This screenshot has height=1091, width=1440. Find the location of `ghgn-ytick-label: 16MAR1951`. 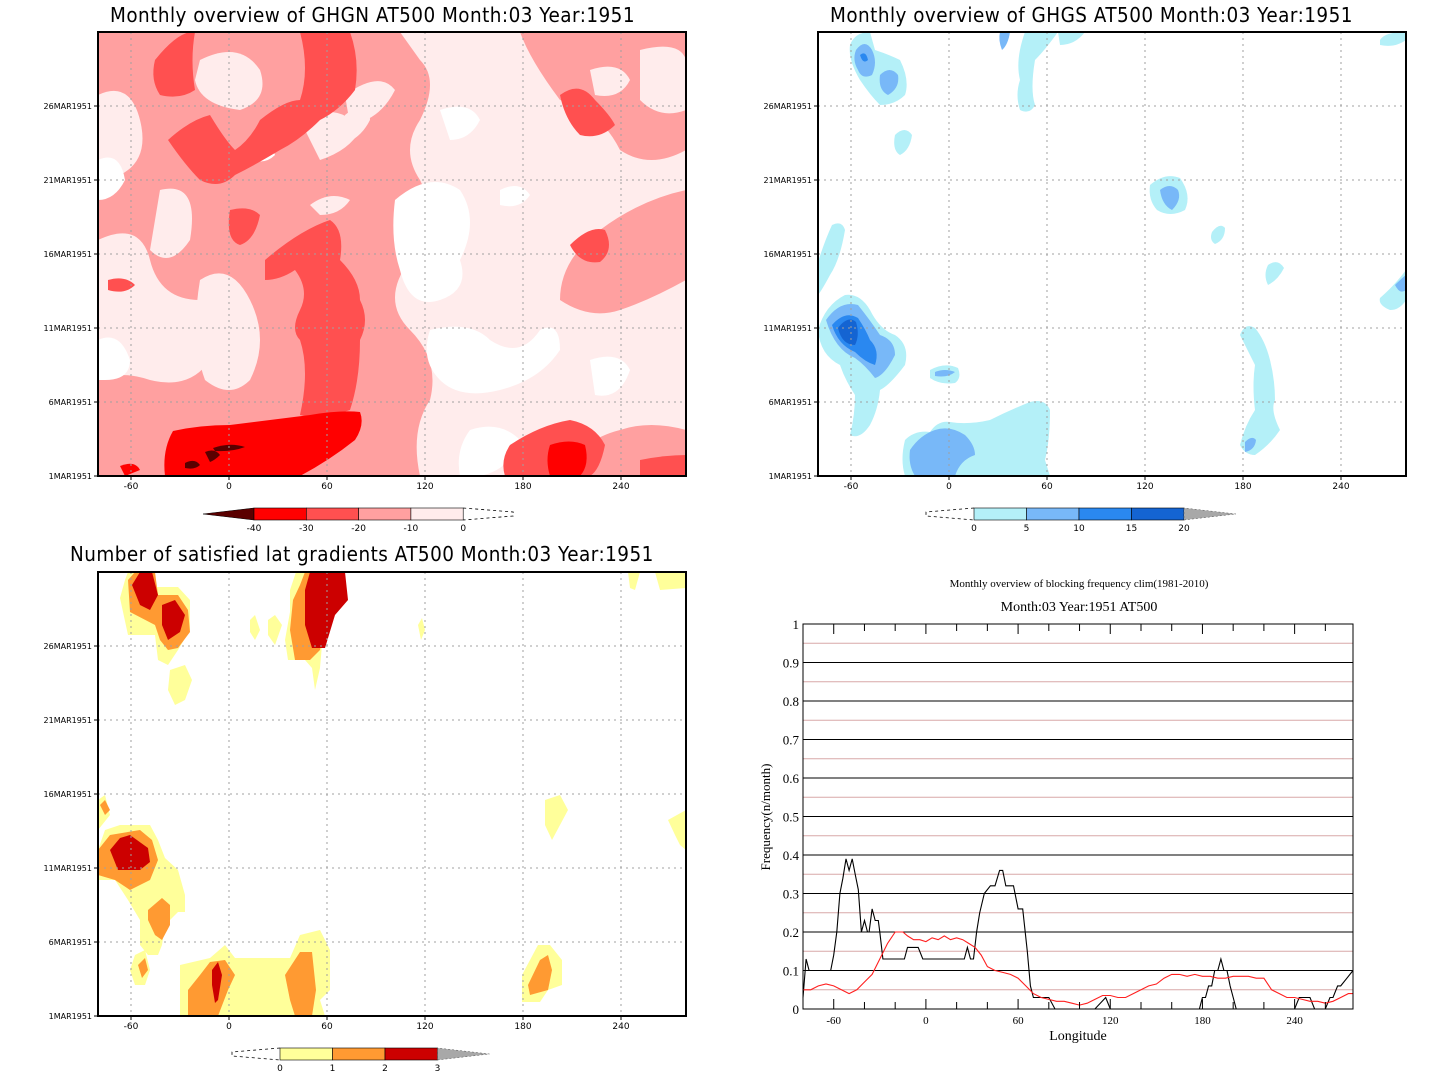

ghgn-ytick-label: 16MAR1951 is located at coordinates (68, 254).